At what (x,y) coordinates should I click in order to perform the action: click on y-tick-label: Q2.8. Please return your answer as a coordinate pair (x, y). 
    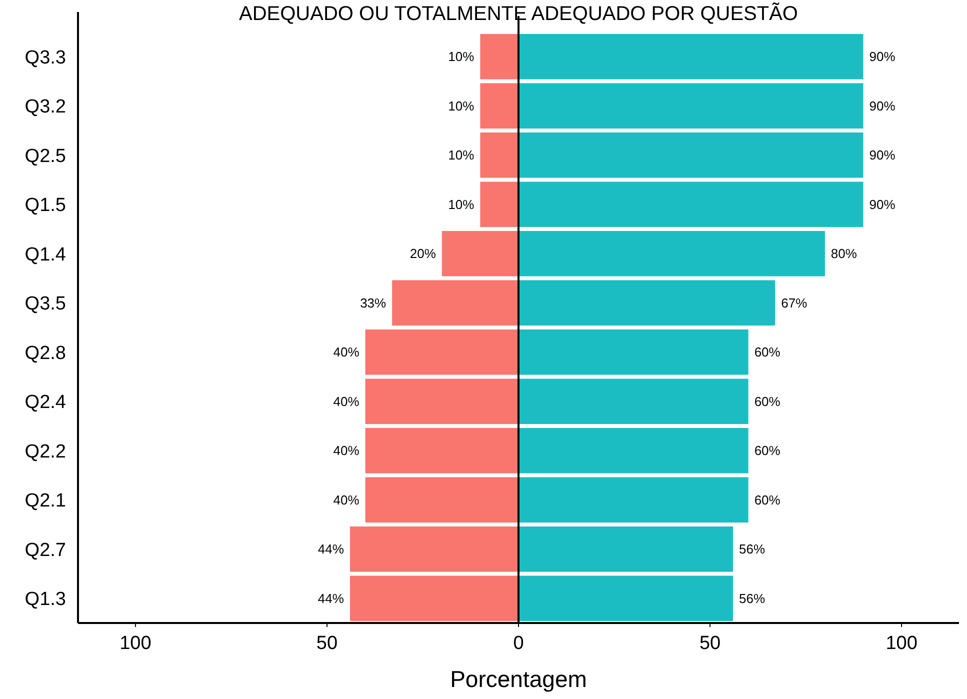
    Looking at the image, I should click on (45, 353).